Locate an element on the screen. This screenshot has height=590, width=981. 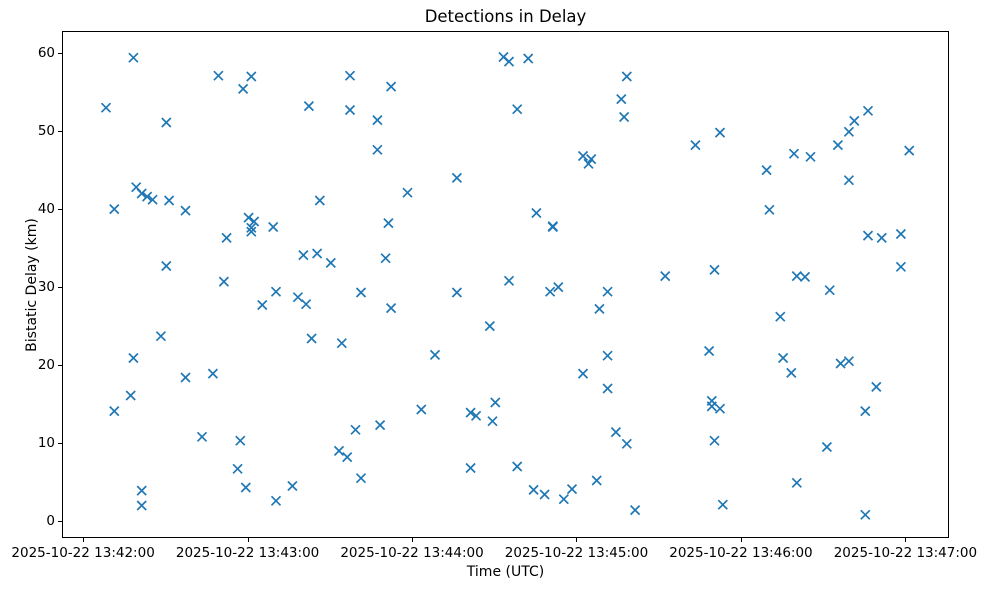
x-tick-label: 2025-10-22 13:47:00 is located at coordinates (905, 553).